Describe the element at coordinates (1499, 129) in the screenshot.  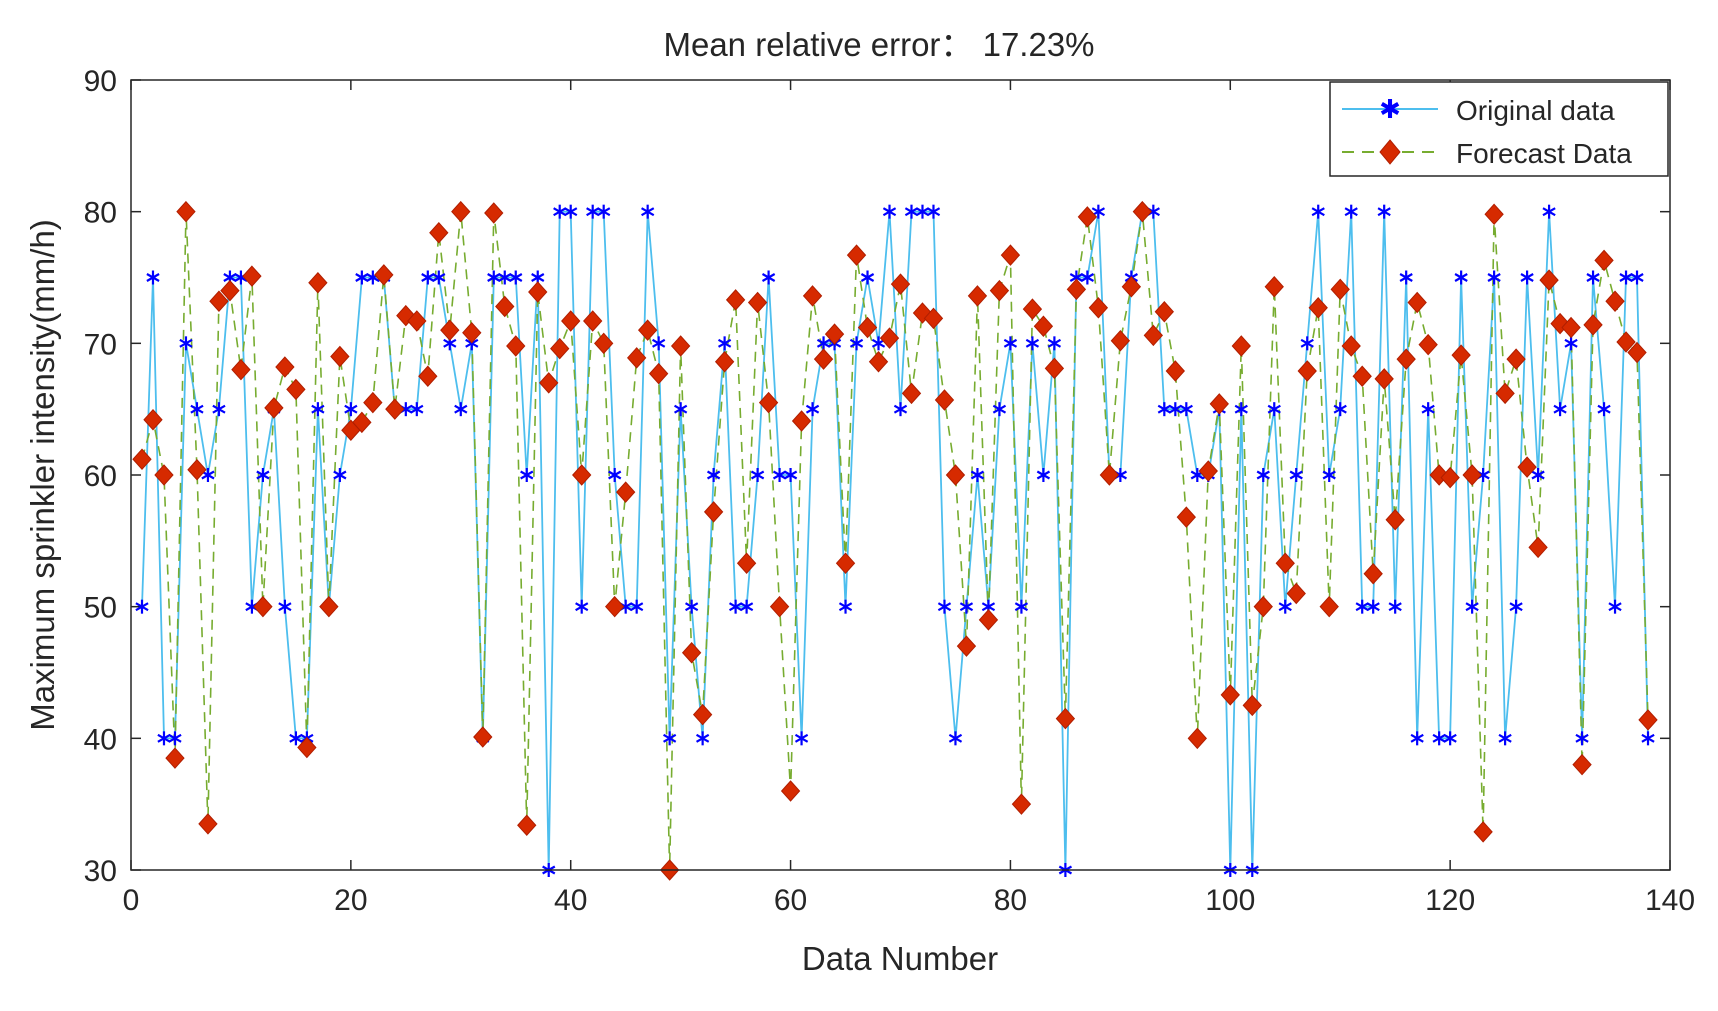
I see `legend: ✱ Original data Forecast Data` at that location.